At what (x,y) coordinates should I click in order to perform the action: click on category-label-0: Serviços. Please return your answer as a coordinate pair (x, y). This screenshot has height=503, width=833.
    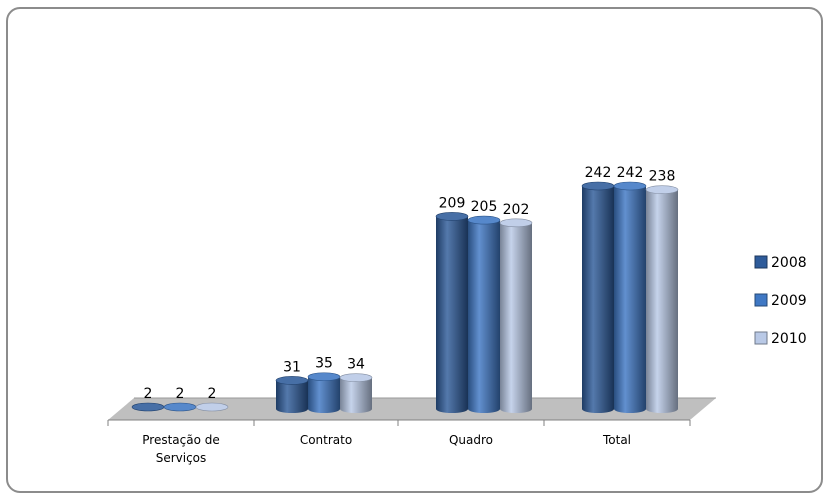
    Looking at the image, I should click on (181, 458).